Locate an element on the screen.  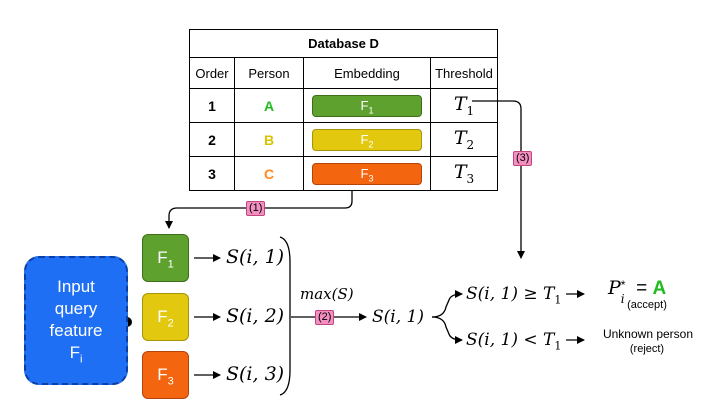
selected-score: S(i, 1) is located at coordinates (398, 317).